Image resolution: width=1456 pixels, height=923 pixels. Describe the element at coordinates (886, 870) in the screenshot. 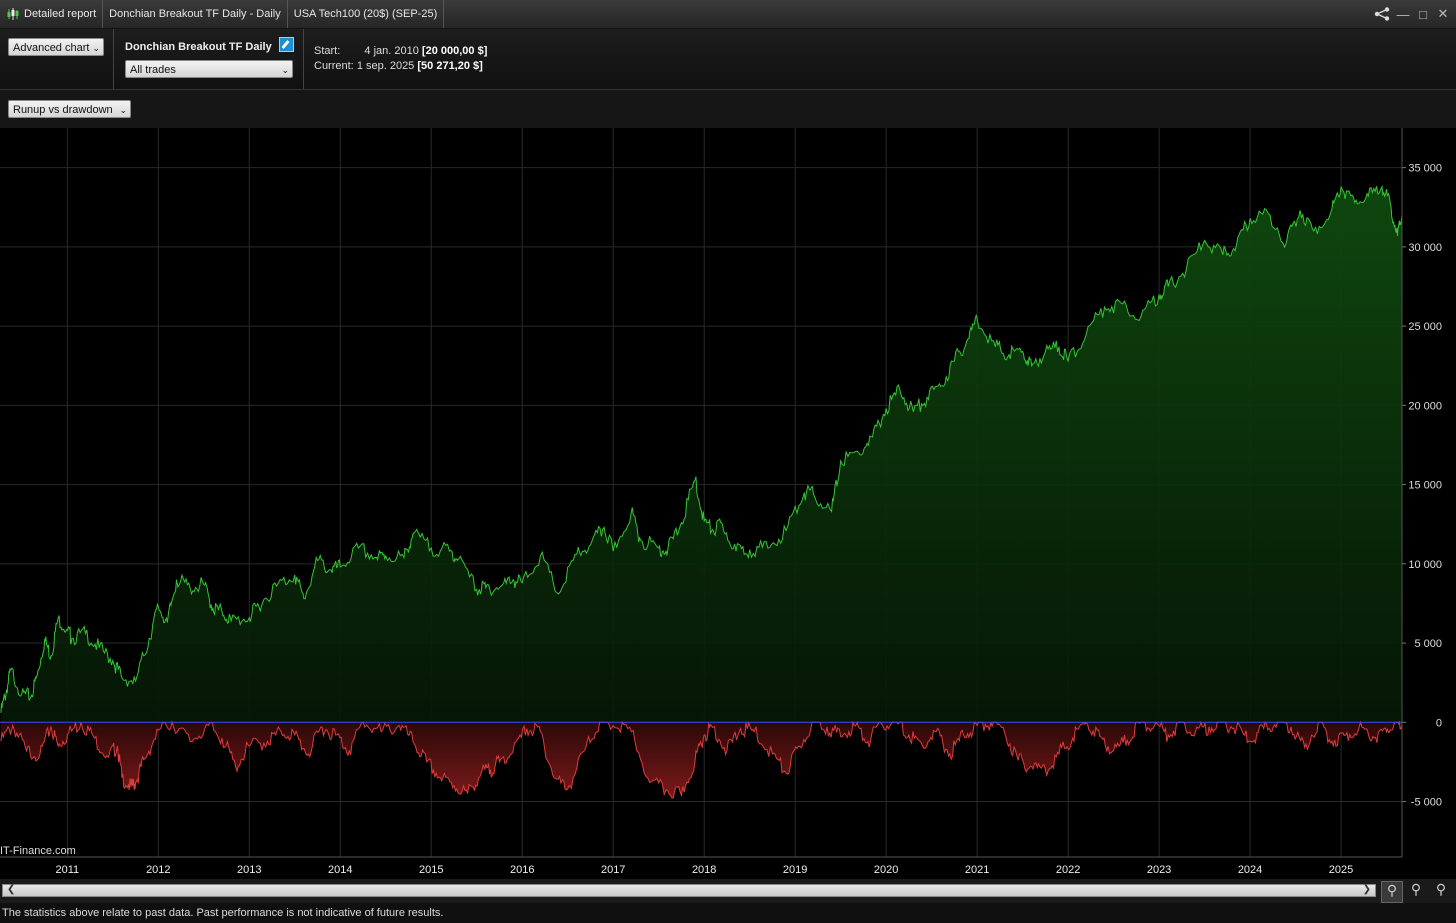

I see `x-tick-label: 2020` at that location.